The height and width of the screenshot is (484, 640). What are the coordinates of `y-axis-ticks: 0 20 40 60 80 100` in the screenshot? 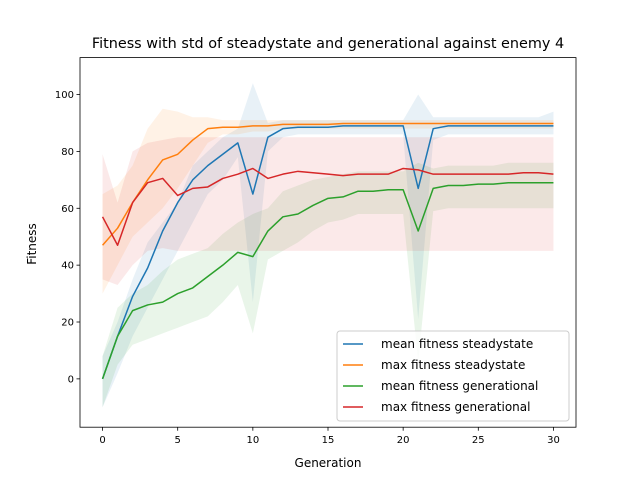 It's located at (67, 237).